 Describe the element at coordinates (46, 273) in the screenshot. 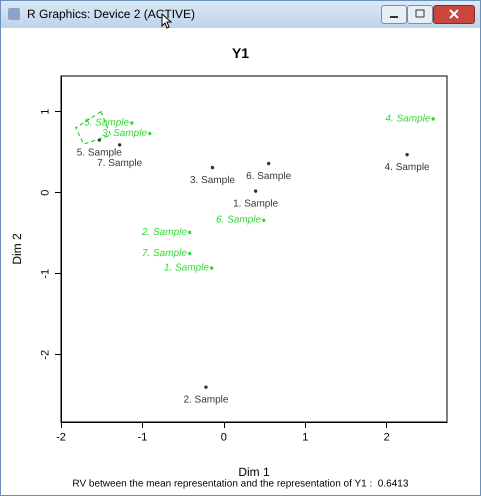

I see `y-tick-label: -1` at that location.